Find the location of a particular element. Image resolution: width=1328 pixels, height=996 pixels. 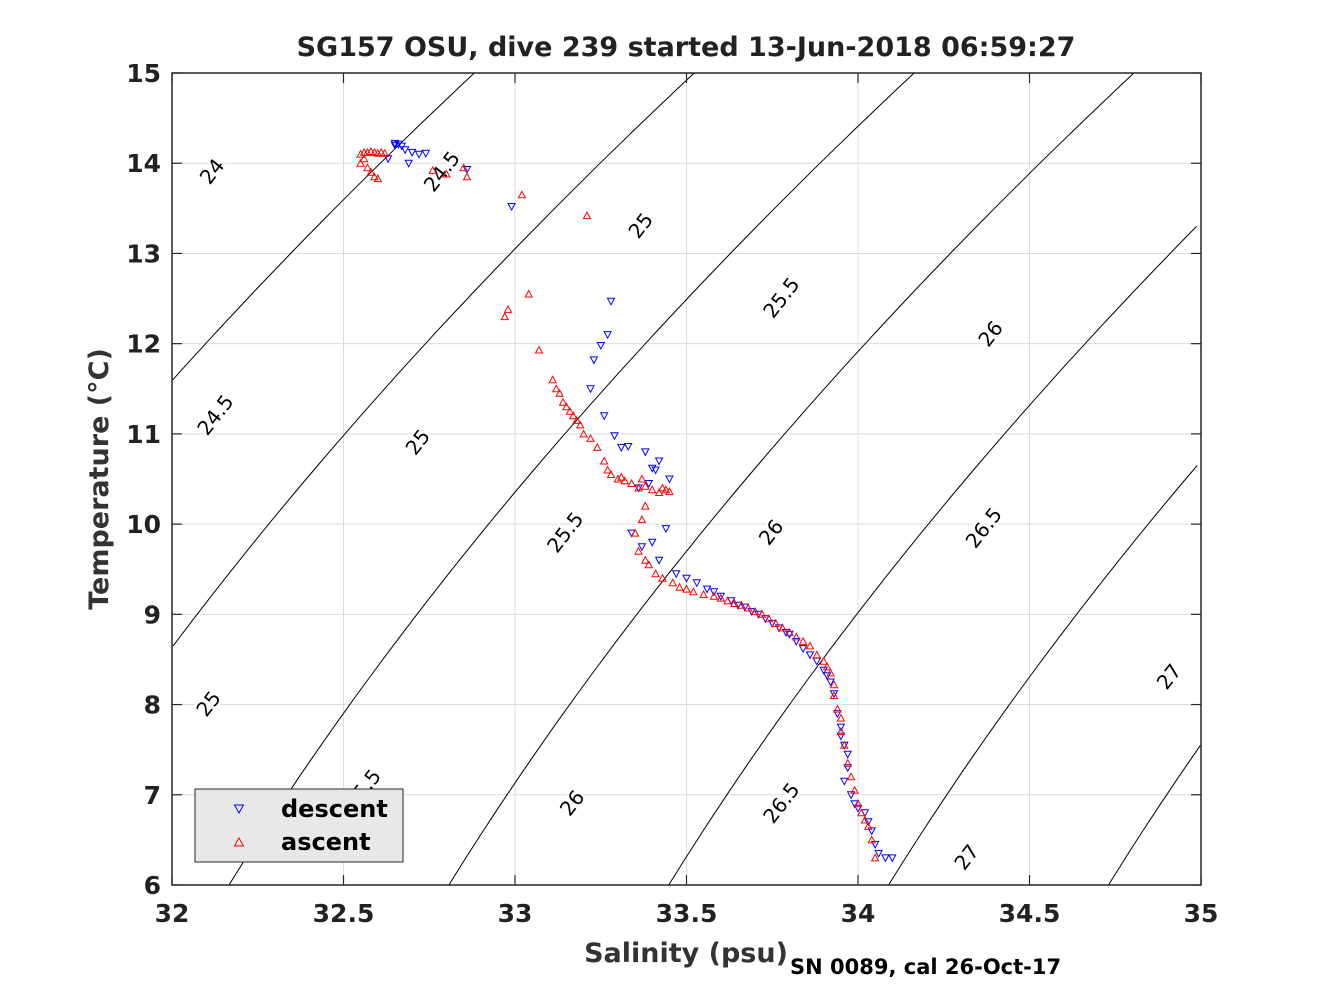

x-tick-label: 33 is located at coordinates (515, 913).